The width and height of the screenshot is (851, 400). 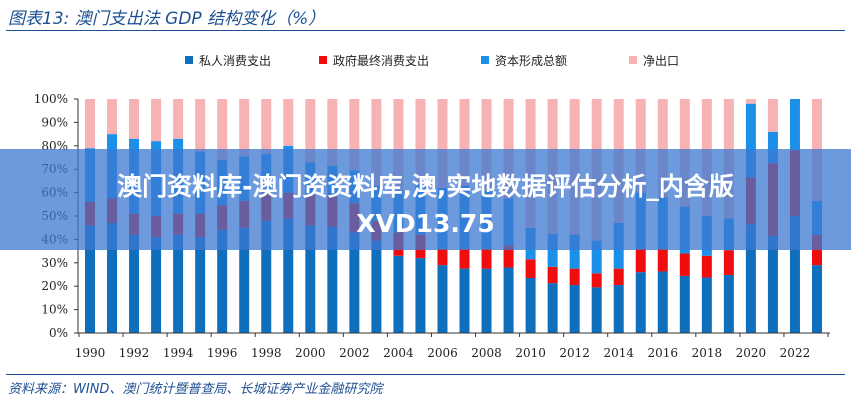 I want to click on y-tick-label: 90%, so click(x=54, y=122).